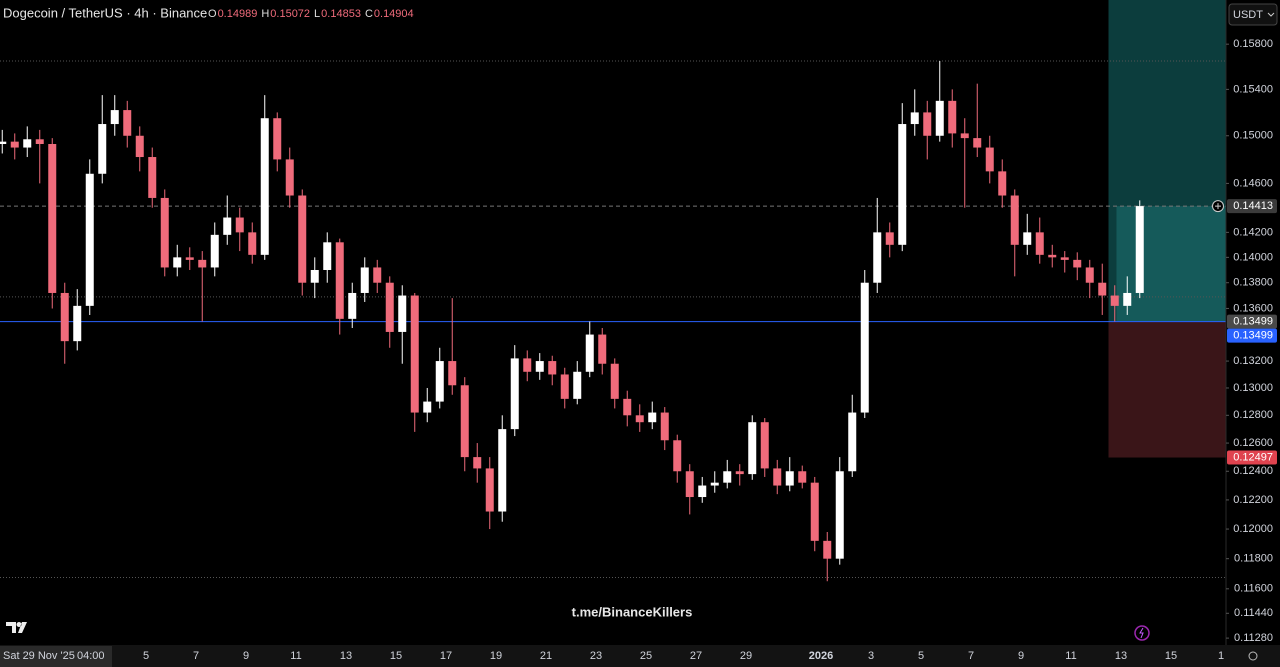 This screenshot has height=667, width=1280. Describe the element at coordinates (446, 656) in the screenshot. I see `x-tick-label: 17` at that location.